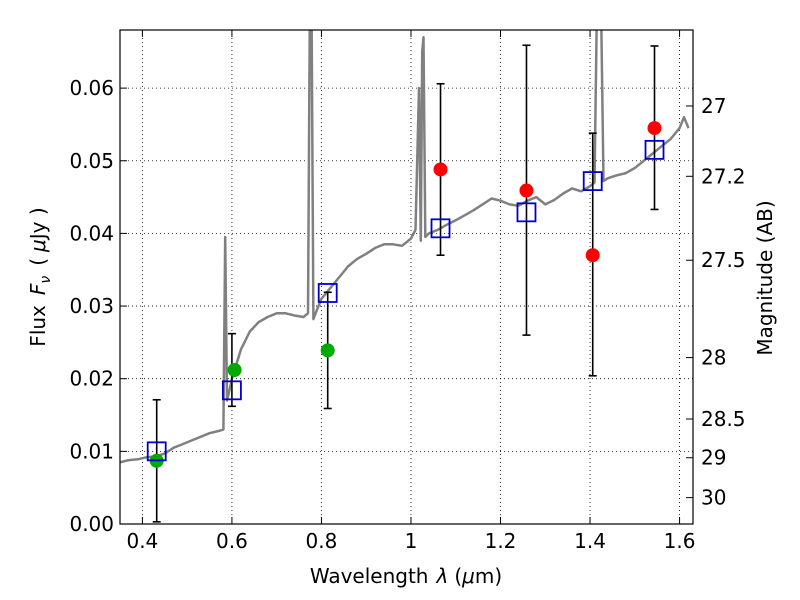 This screenshot has height=600, width=800. What do you see at coordinates (91, 379) in the screenshot?
I see `y-tick-label: 0.02` at bounding box center [91, 379].